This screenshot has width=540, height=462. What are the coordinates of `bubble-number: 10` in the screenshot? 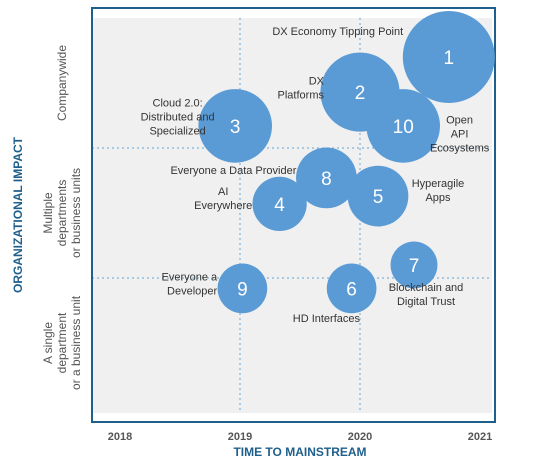 It's located at (403, 127).